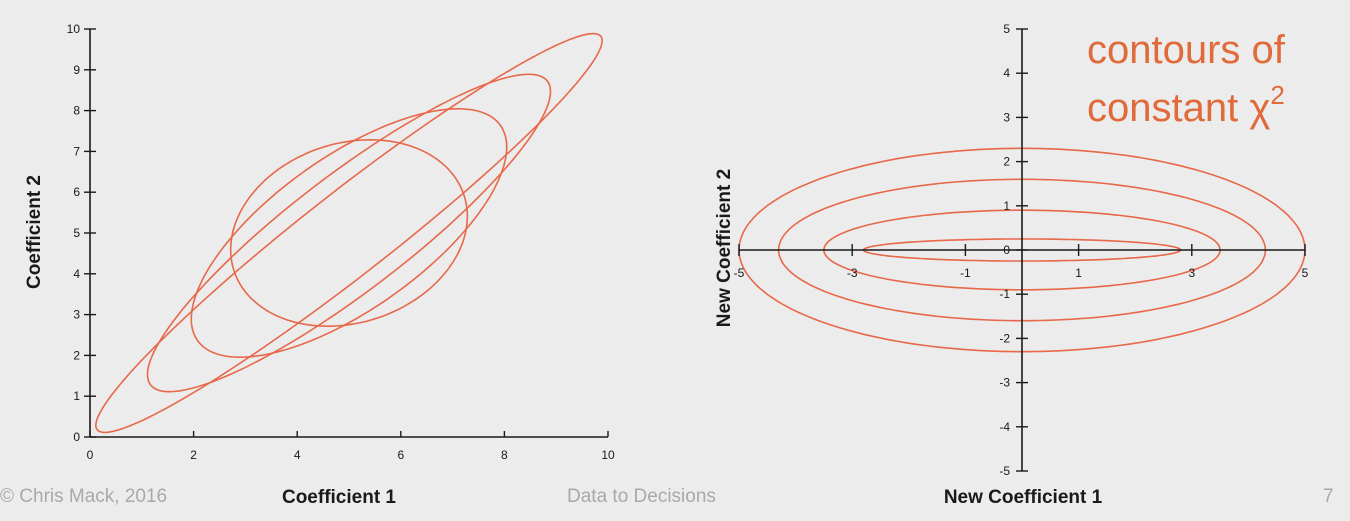 The image size is (1350, 521). What do you see at coordinates (1006, 206) in the screenshot?
I see `right-y-tick-label: 1` at bounding box center [1006, 206].